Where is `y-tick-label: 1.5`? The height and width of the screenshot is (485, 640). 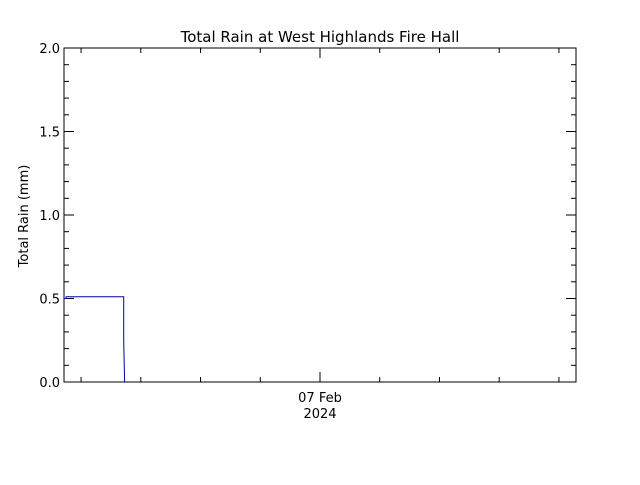
y-tick-label: 1.5 is located at coordinates (49, 133).